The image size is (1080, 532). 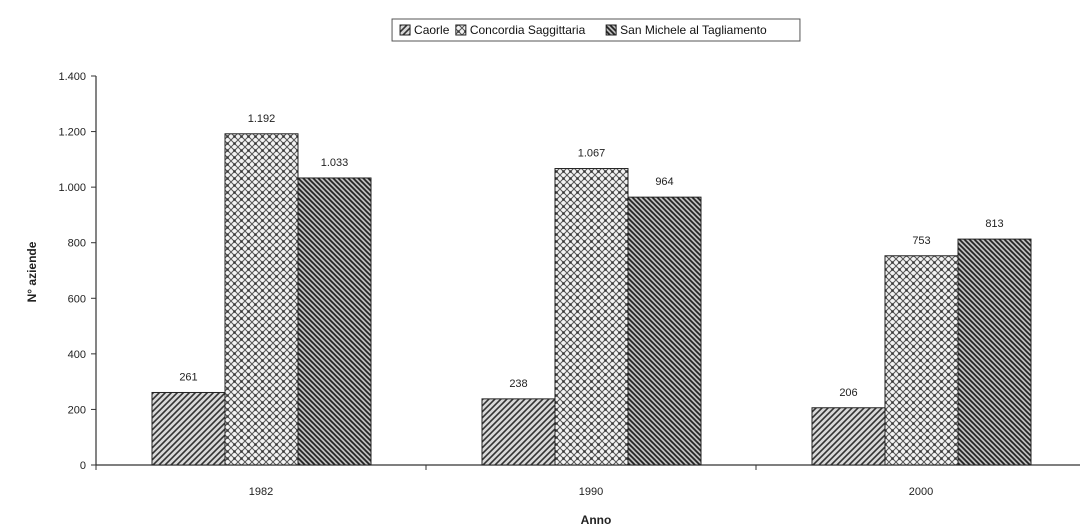 I want to click on data-label-concordia-saggittaria-1990: 1.067, so click(x=592, y=154).